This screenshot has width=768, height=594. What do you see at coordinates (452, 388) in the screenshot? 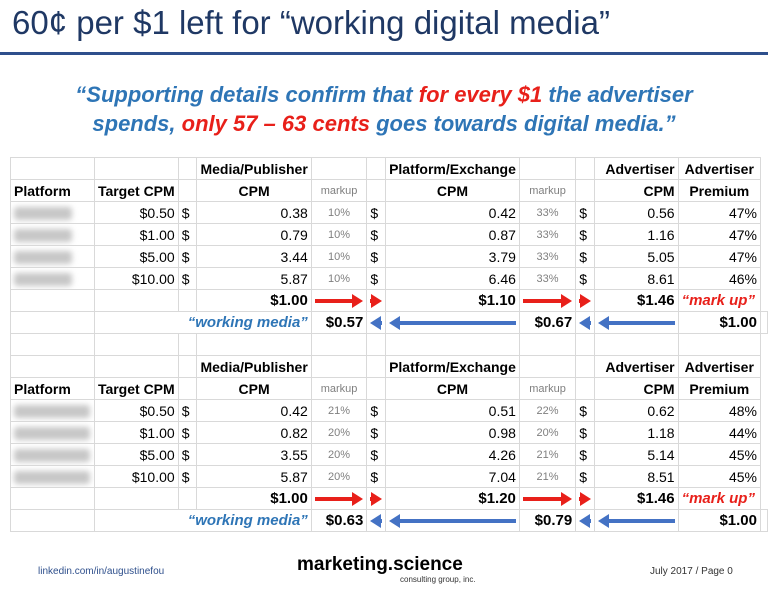
I see `header-platform-cpm: CPM` at bounding box center [452, 388].